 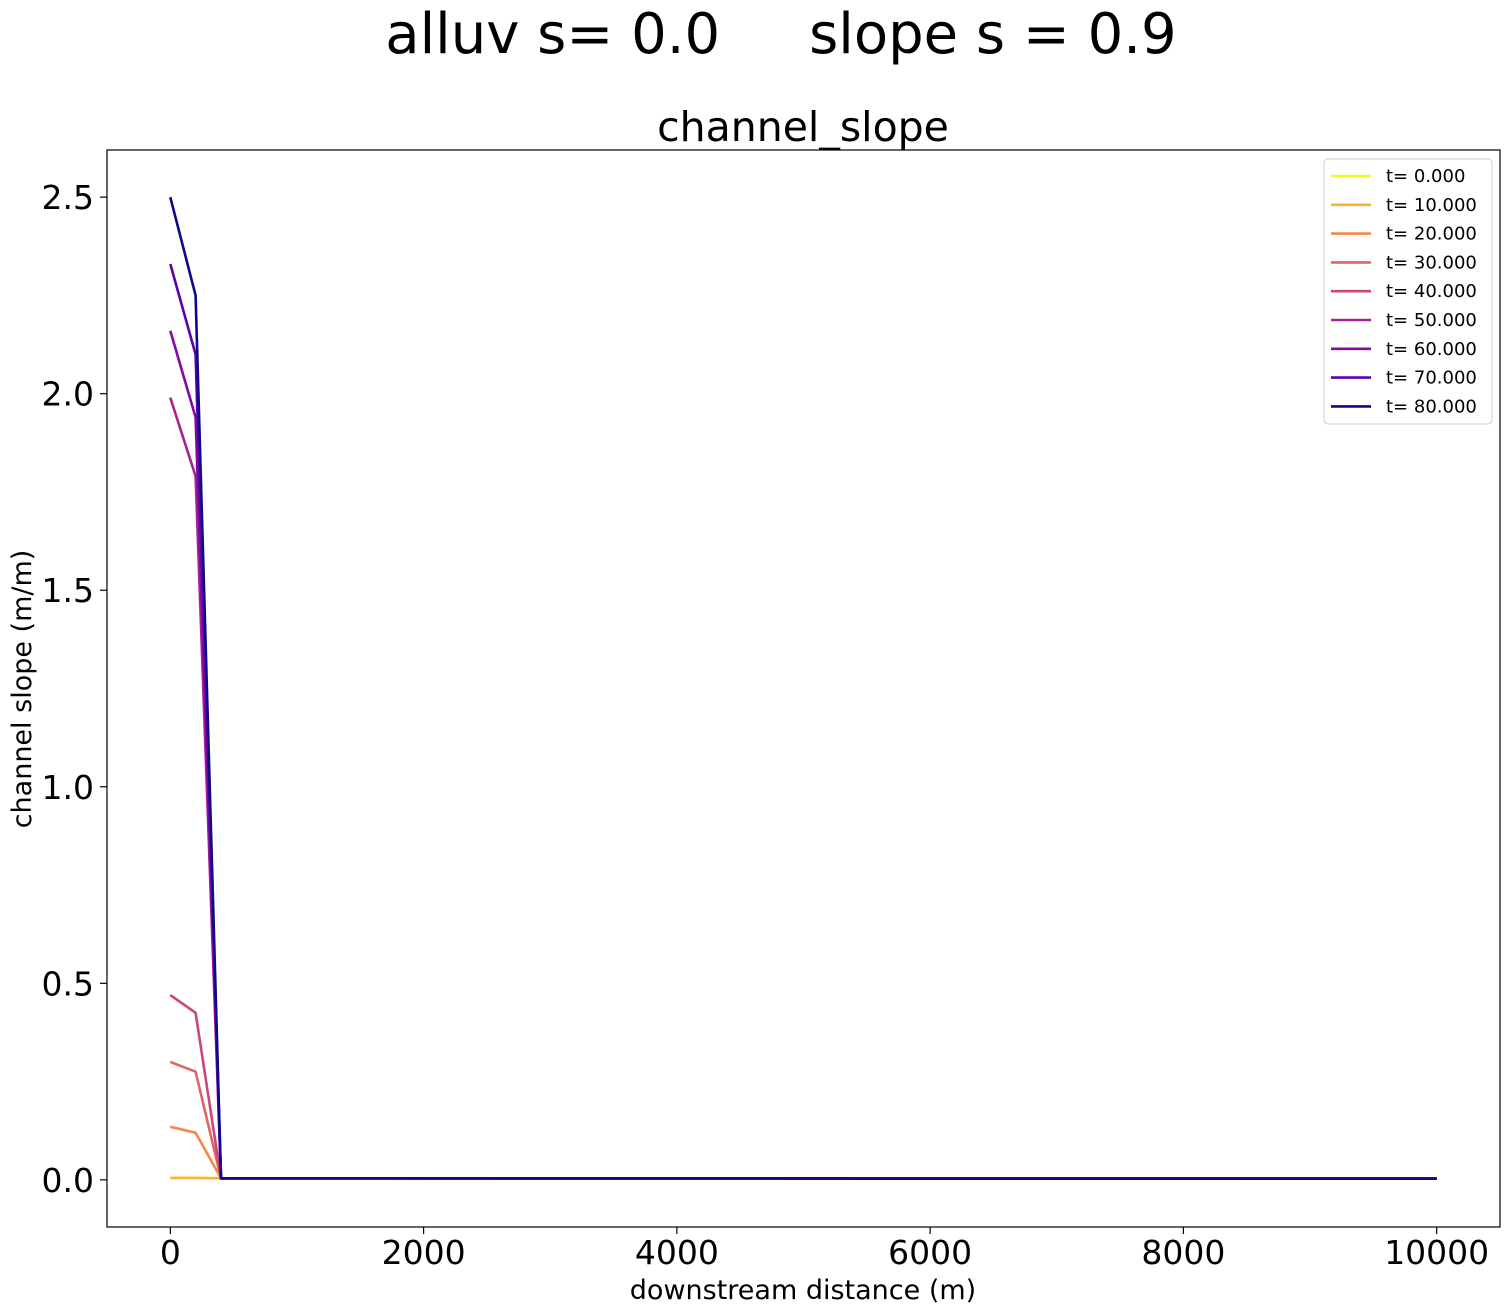 I want to click on x-tick-label: 4000, so click(x=677, y=1252).